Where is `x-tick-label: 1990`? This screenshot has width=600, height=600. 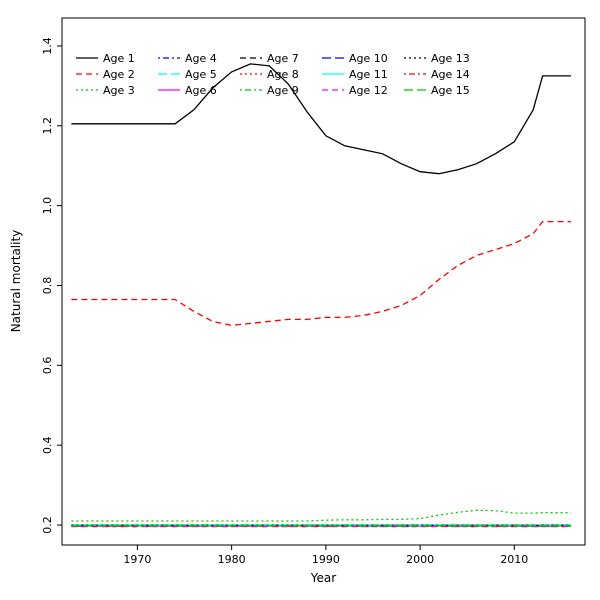
x-tick-label: 1990 is located at coordinates (326, 559).